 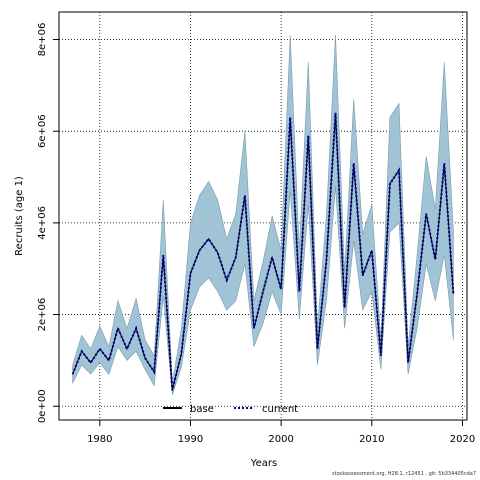 What do you see at coordinates (371, 439) in the screenshot?
I see `x-tick-label: 2010` at bounding box center [371, 439].